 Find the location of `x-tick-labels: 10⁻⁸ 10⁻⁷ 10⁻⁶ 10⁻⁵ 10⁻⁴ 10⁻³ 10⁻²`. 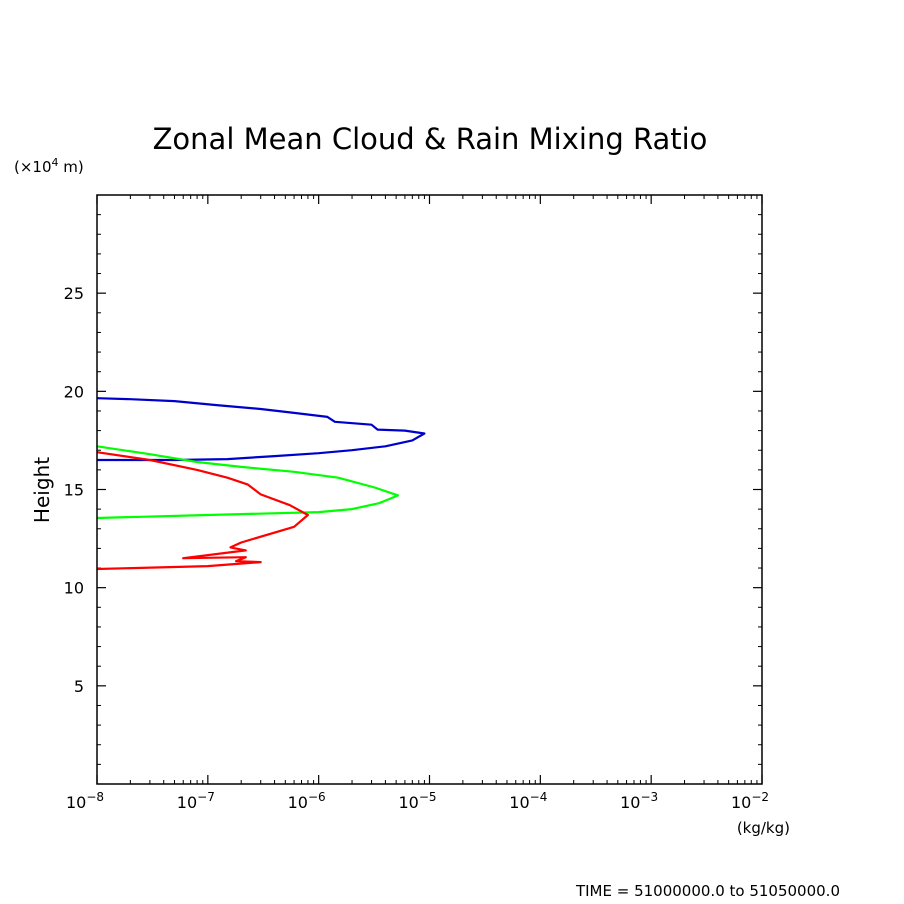

x-tick-labels: 10⁻⁸ 10⁻⁷ 10⁻⁶ 10⁻⁵ 10⁻⁴ 10⁻³ 10⁻² is located at coordinates (417, 801).